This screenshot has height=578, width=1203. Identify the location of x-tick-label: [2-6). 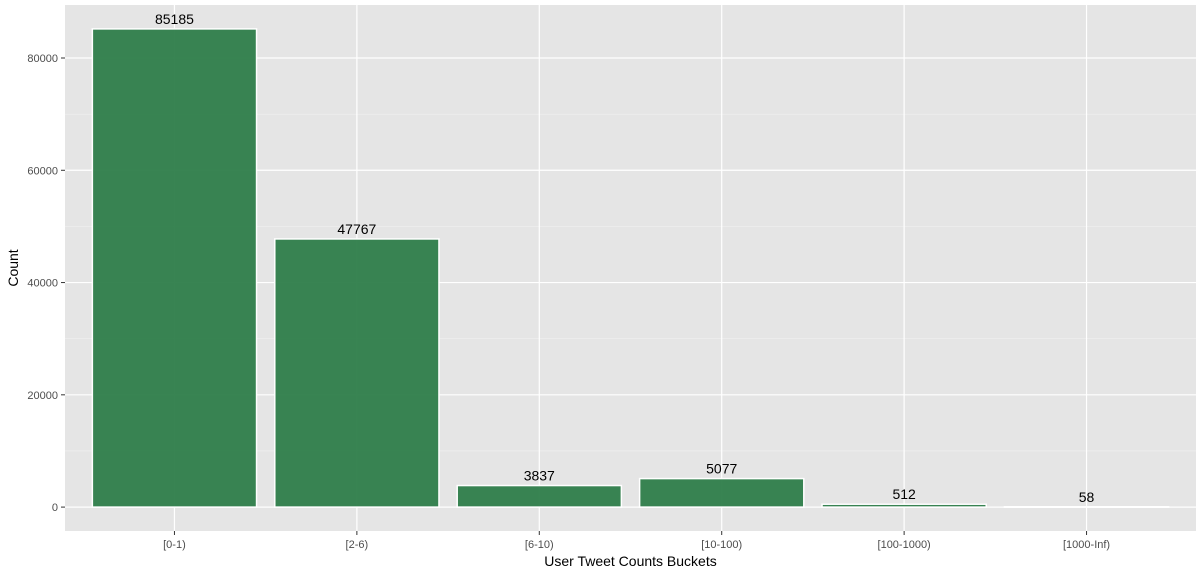
(357, 545).